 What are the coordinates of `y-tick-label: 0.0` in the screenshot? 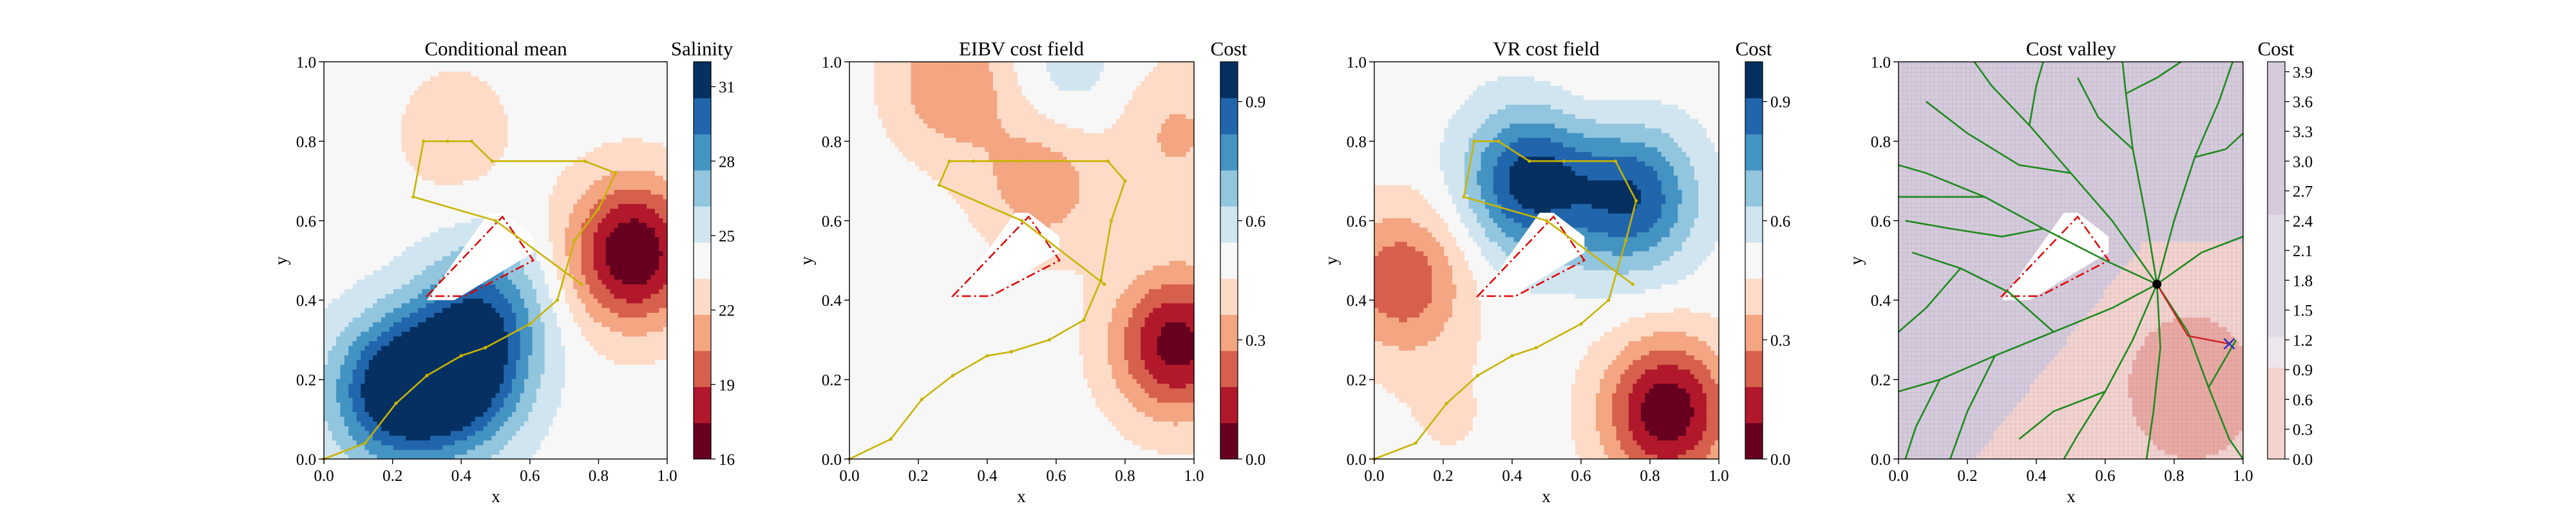 It's located at (1881, 460).